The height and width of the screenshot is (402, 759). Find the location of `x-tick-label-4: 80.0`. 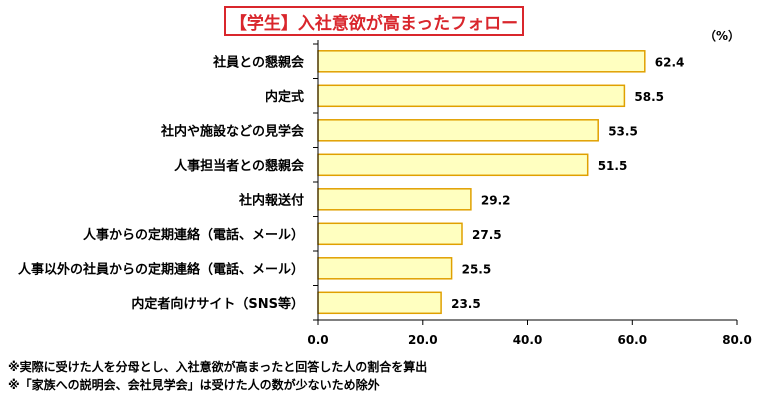

x-tick-label-4: 80.0 is located at coordinates (737, 340).